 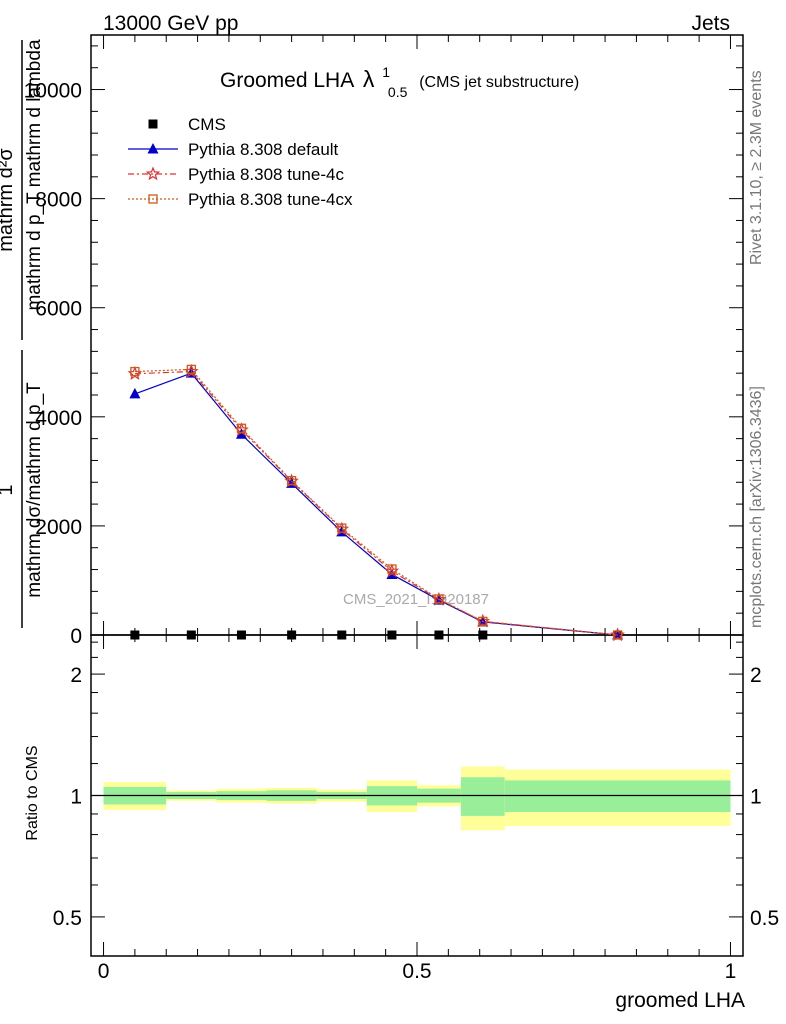 What do you see at coordinates (731, 971) in the screenshot?
I see `xtick-label: 1` at bounding box center [731, 971].